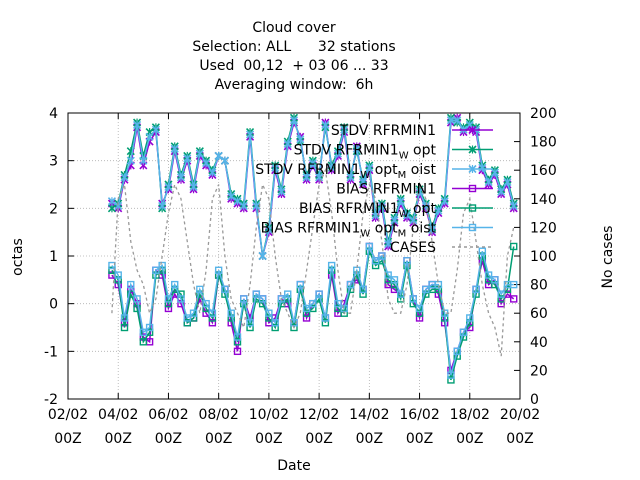 Image resolution: width=640 pixels, height=480 pixels. Describe the element at coordinates (470, 415) in the screenshot. I see `x-tick-label: 18/02` at that location.